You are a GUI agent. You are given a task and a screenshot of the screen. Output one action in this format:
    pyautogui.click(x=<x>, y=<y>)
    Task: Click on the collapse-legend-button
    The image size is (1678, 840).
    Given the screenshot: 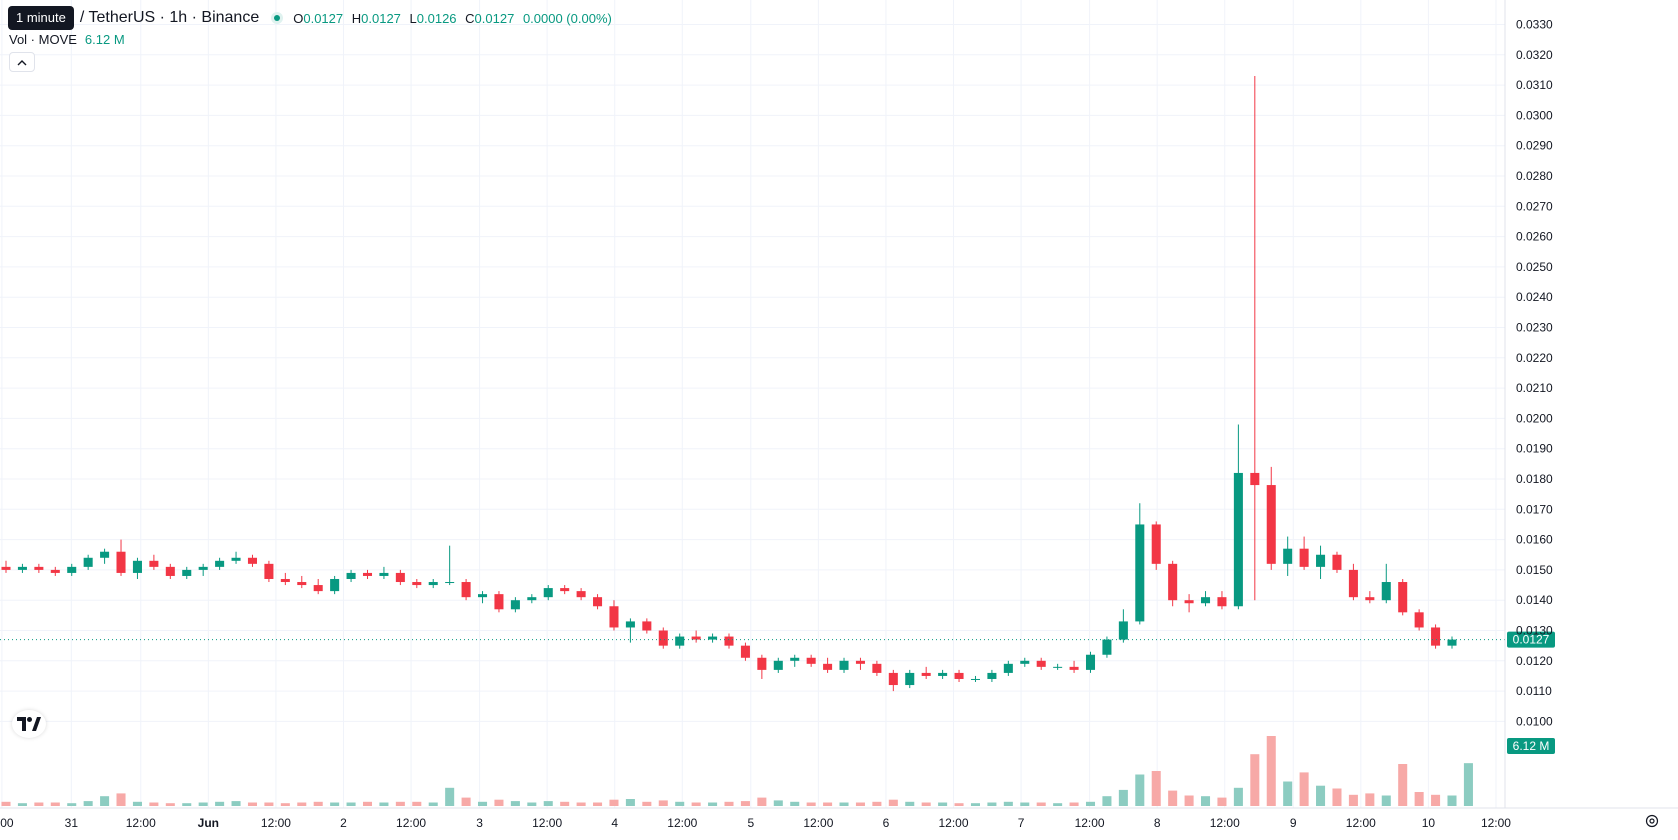 What is the action you would take?
    pyautogui.click(x=22, y=62)
    